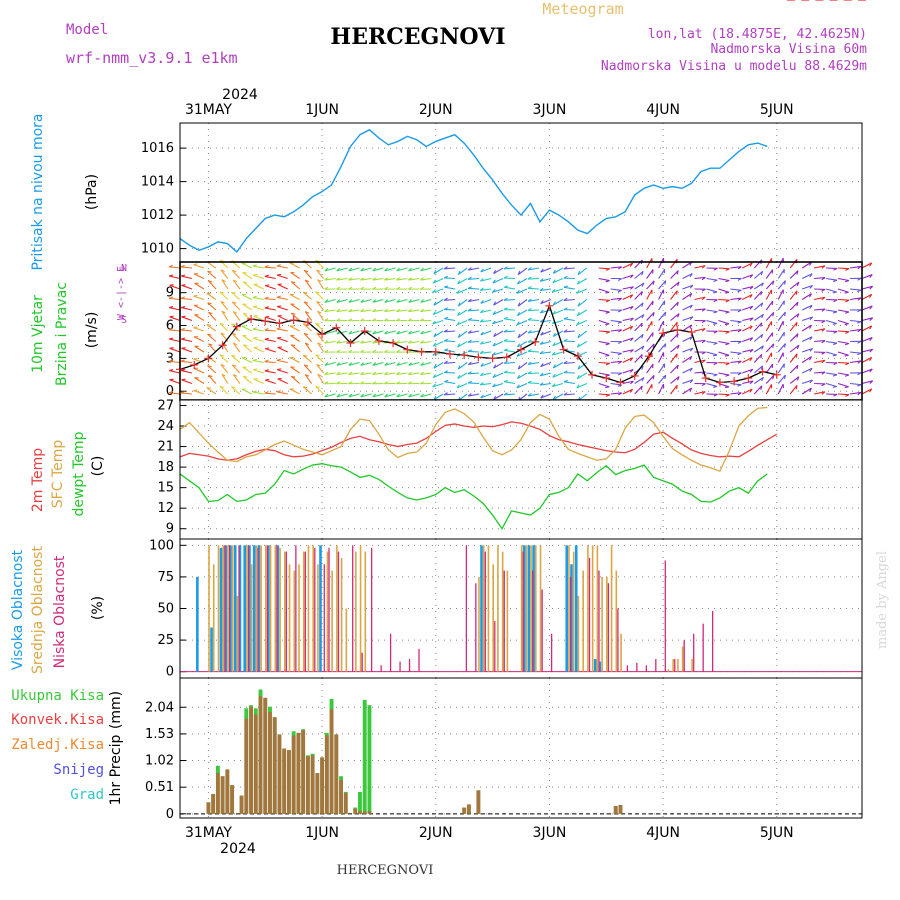 The image size is (900, 900). I want to click on y-tick-label: 12, so click(165, 508).